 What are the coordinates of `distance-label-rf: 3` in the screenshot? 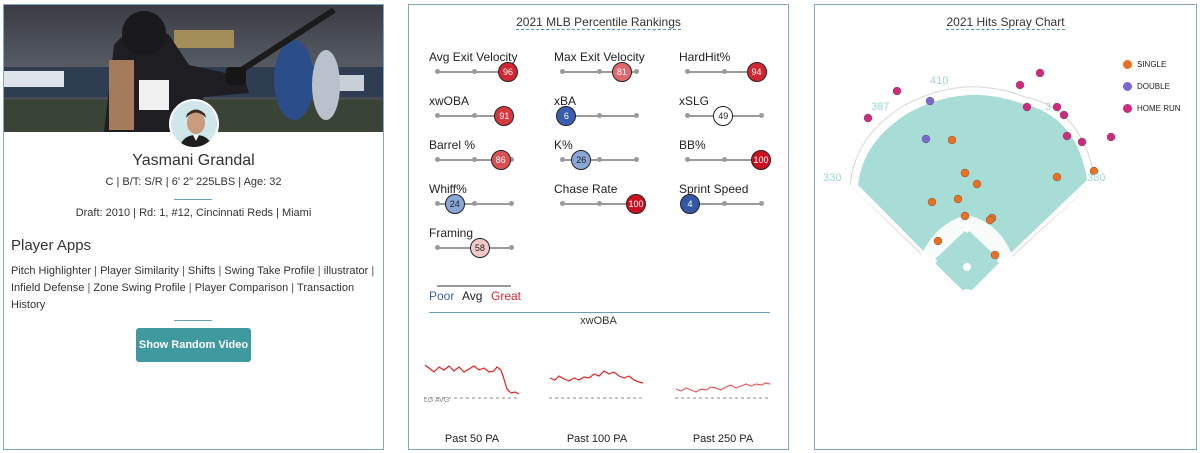 It's located at (1048, 107).